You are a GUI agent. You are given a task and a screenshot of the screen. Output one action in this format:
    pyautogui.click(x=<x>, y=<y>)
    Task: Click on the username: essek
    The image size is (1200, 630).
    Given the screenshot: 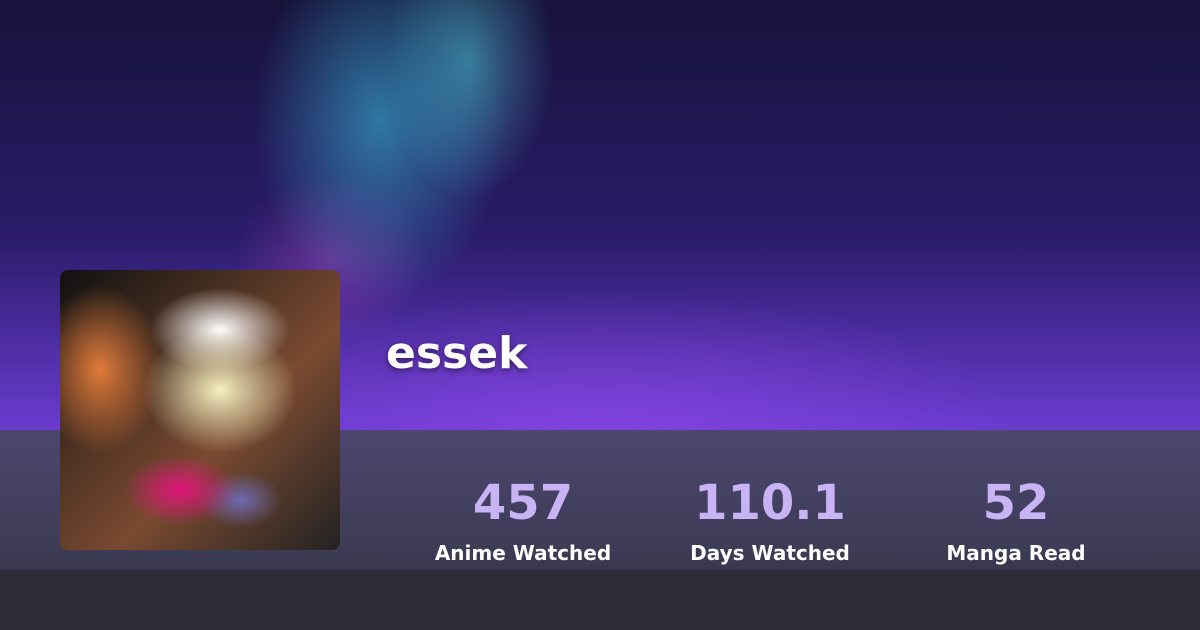 What is the action you would take?
    pyautogui.click(x=457, y=353)
    